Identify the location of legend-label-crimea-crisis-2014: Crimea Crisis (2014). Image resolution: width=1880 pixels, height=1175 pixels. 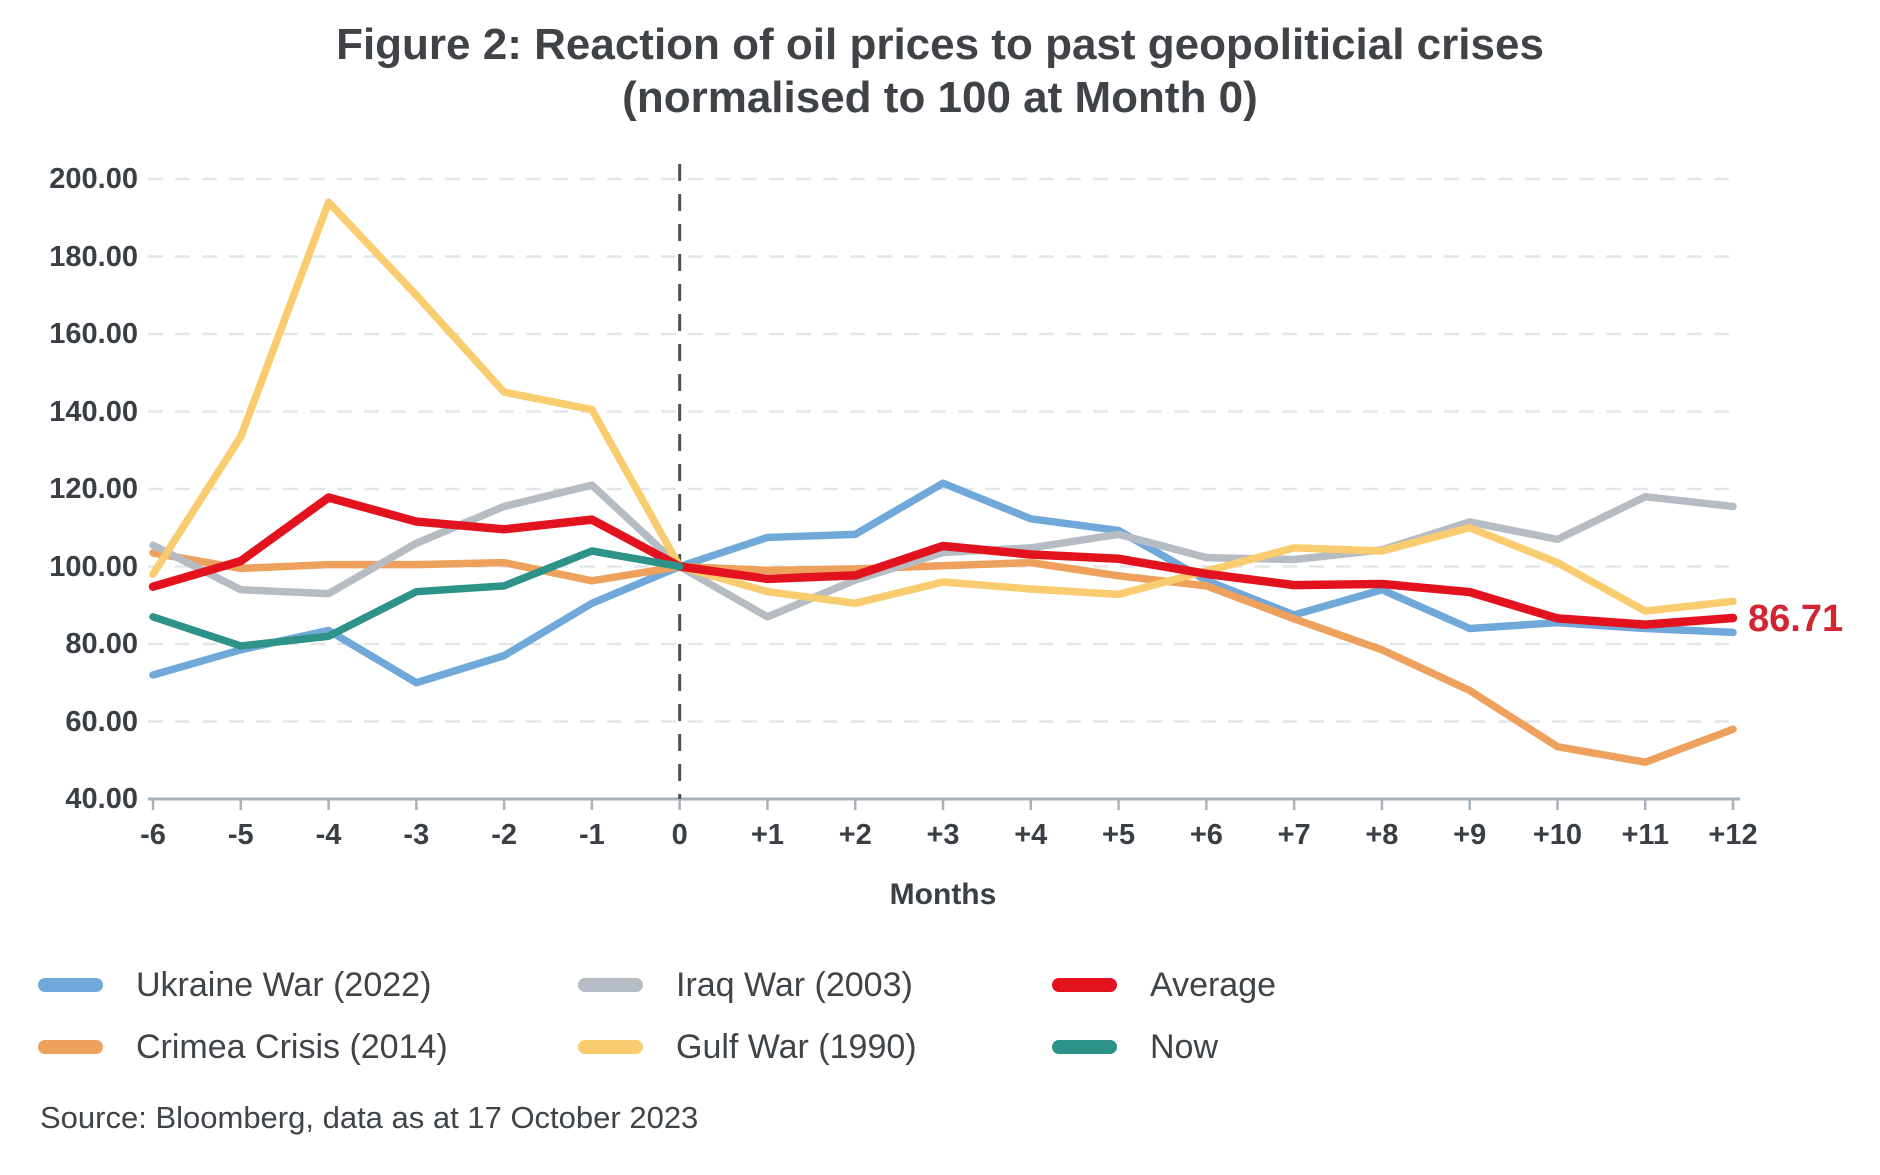
(292, 1047).